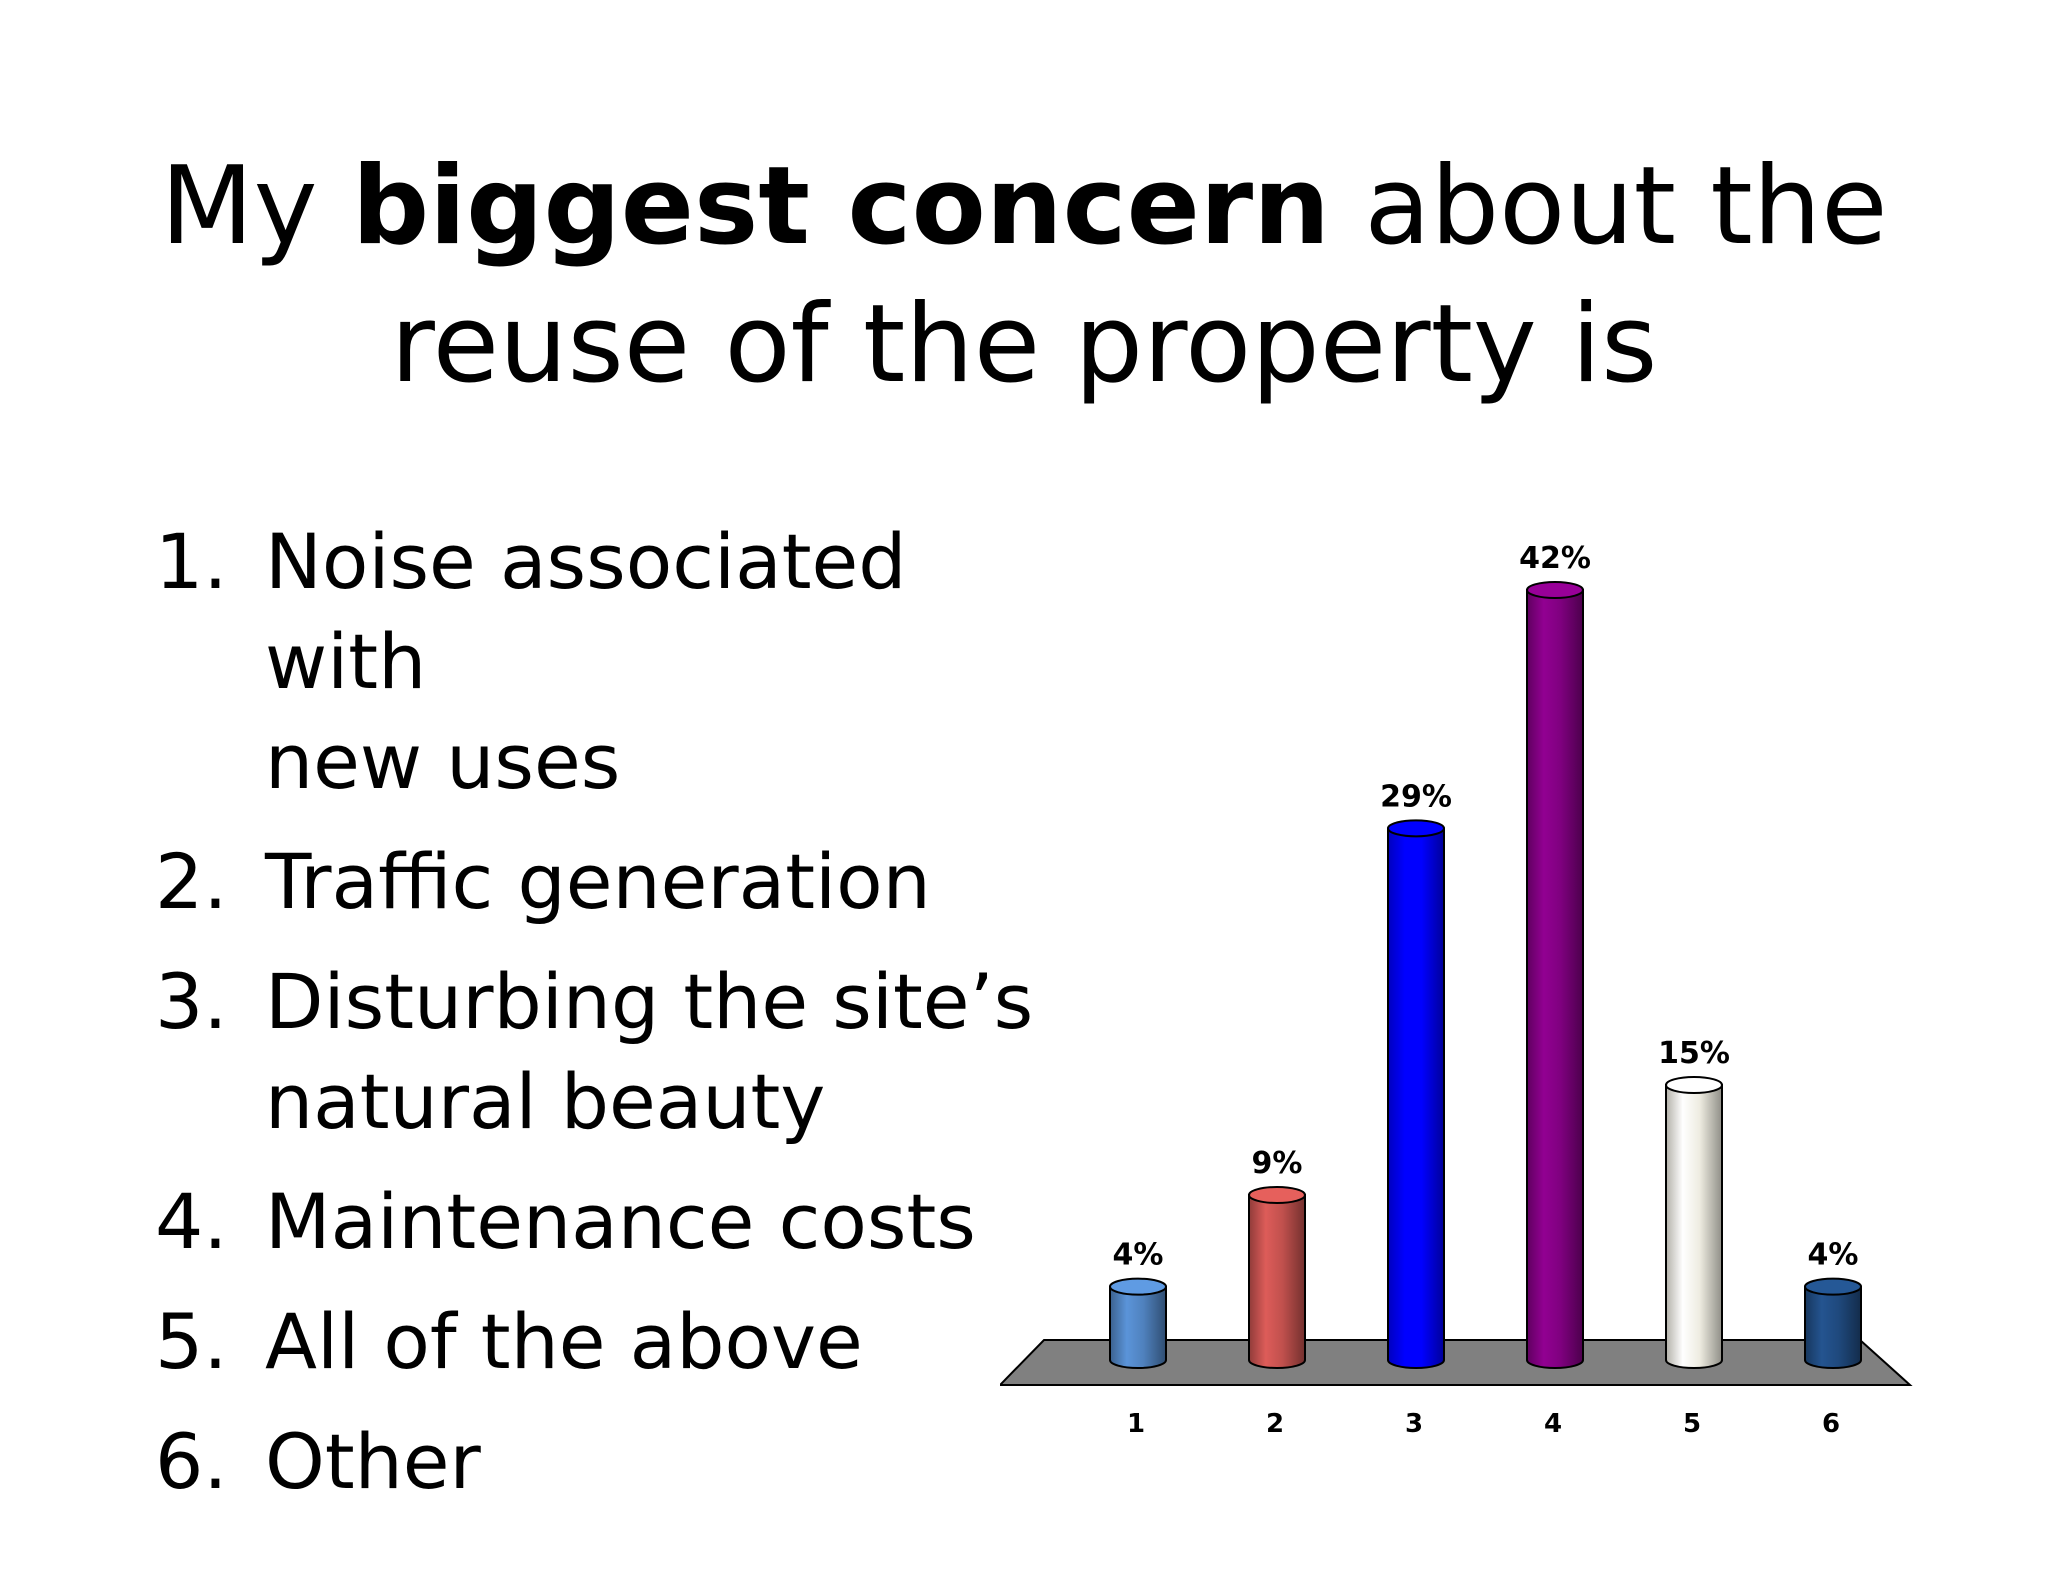 The image size is (2048, 1582). What do you see at coordinates (191, 1341) in the screenshot?
I see `option-number: 5.` at bounding box center [191, 1341].